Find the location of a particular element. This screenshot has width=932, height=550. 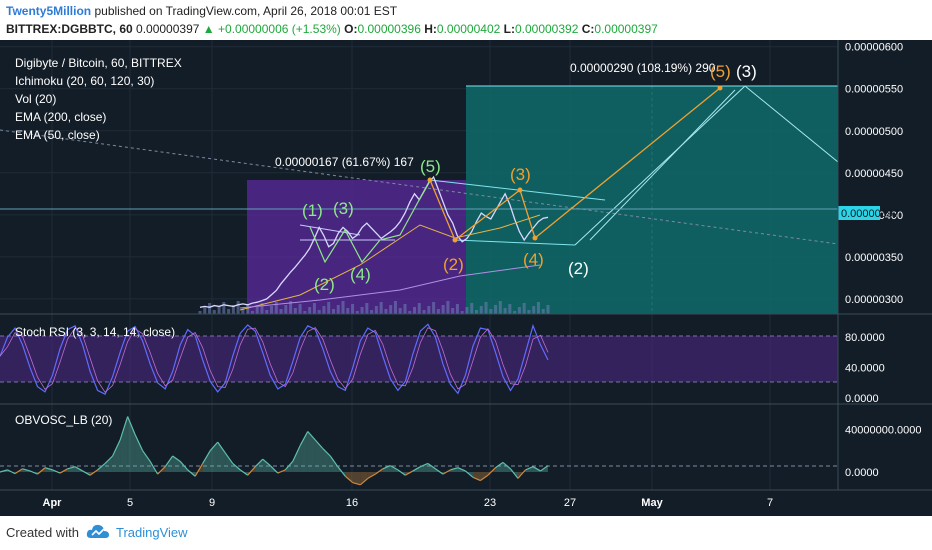

obv-tick-label: 40000000.0000 is located at coordinates (883, 430).